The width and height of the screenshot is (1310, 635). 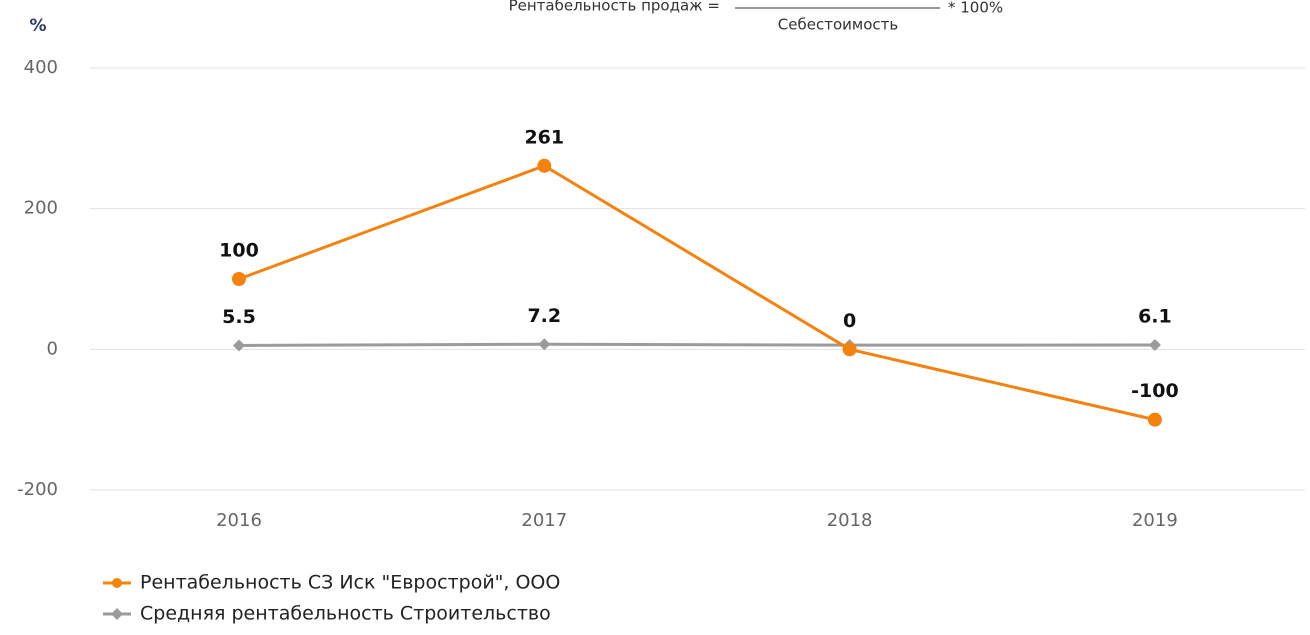 I want to click on data-label: 261, so click(x=544, y=137).